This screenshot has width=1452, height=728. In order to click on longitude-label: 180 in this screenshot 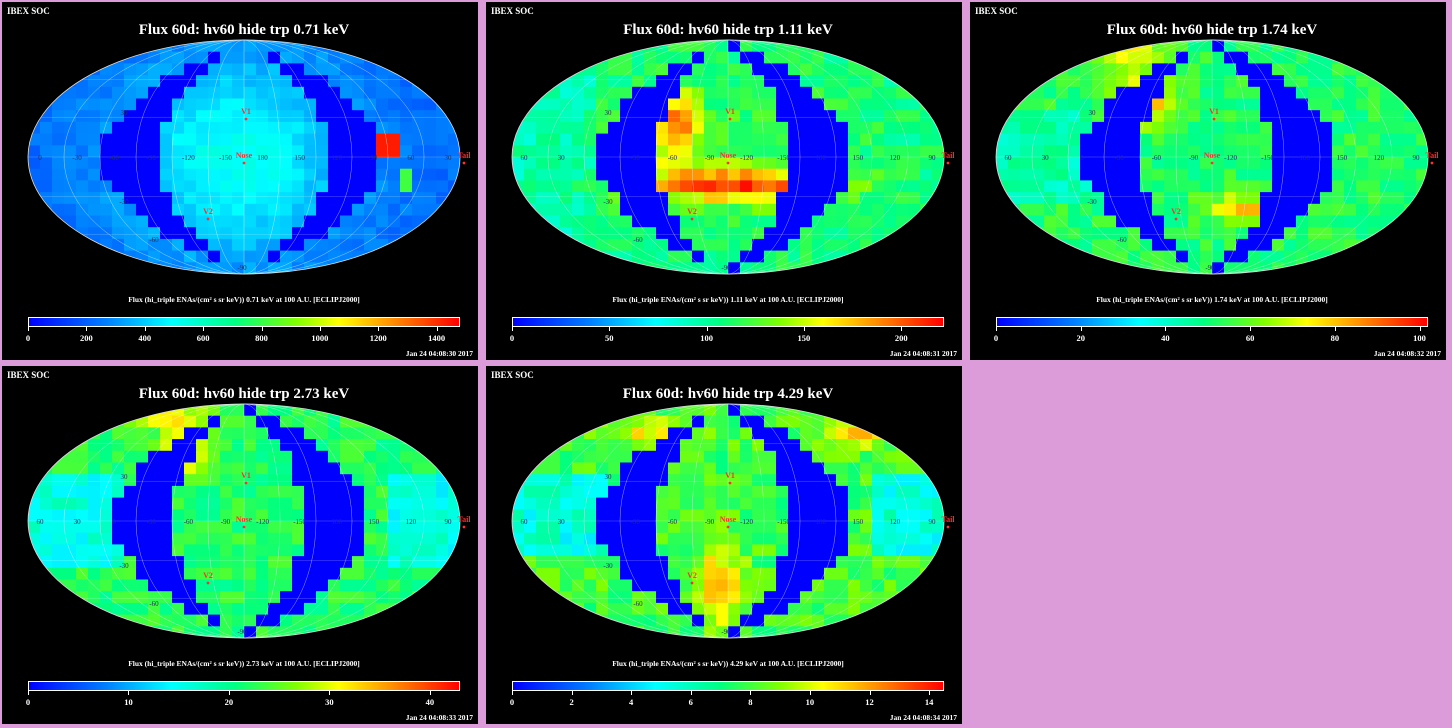, I will do `click(820, 522)`.